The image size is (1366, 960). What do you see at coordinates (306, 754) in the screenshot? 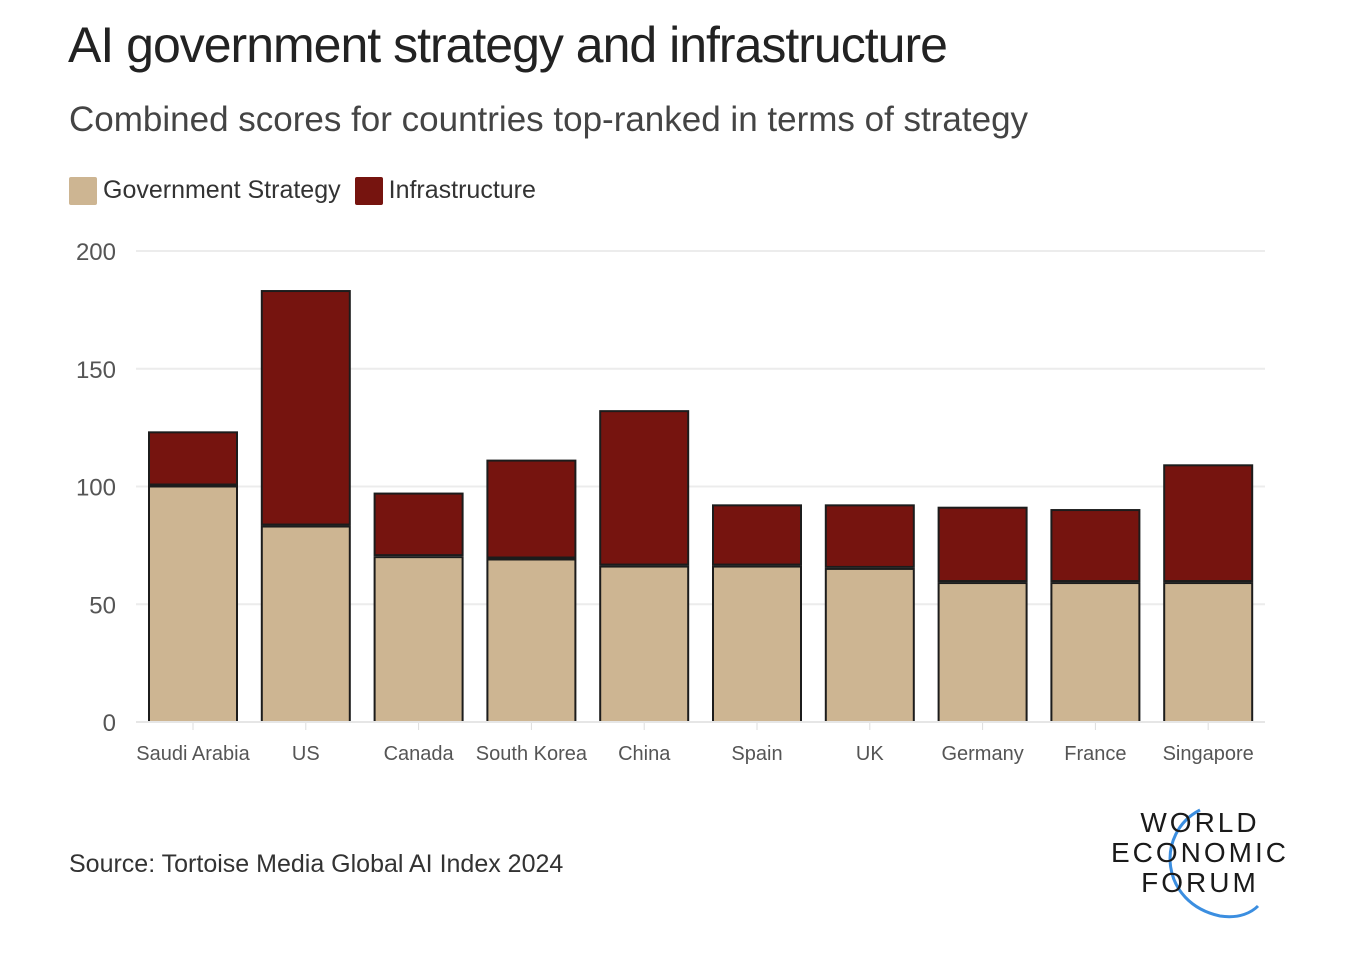
I see `x-tick-label: US` at bounding box center [306, 754].